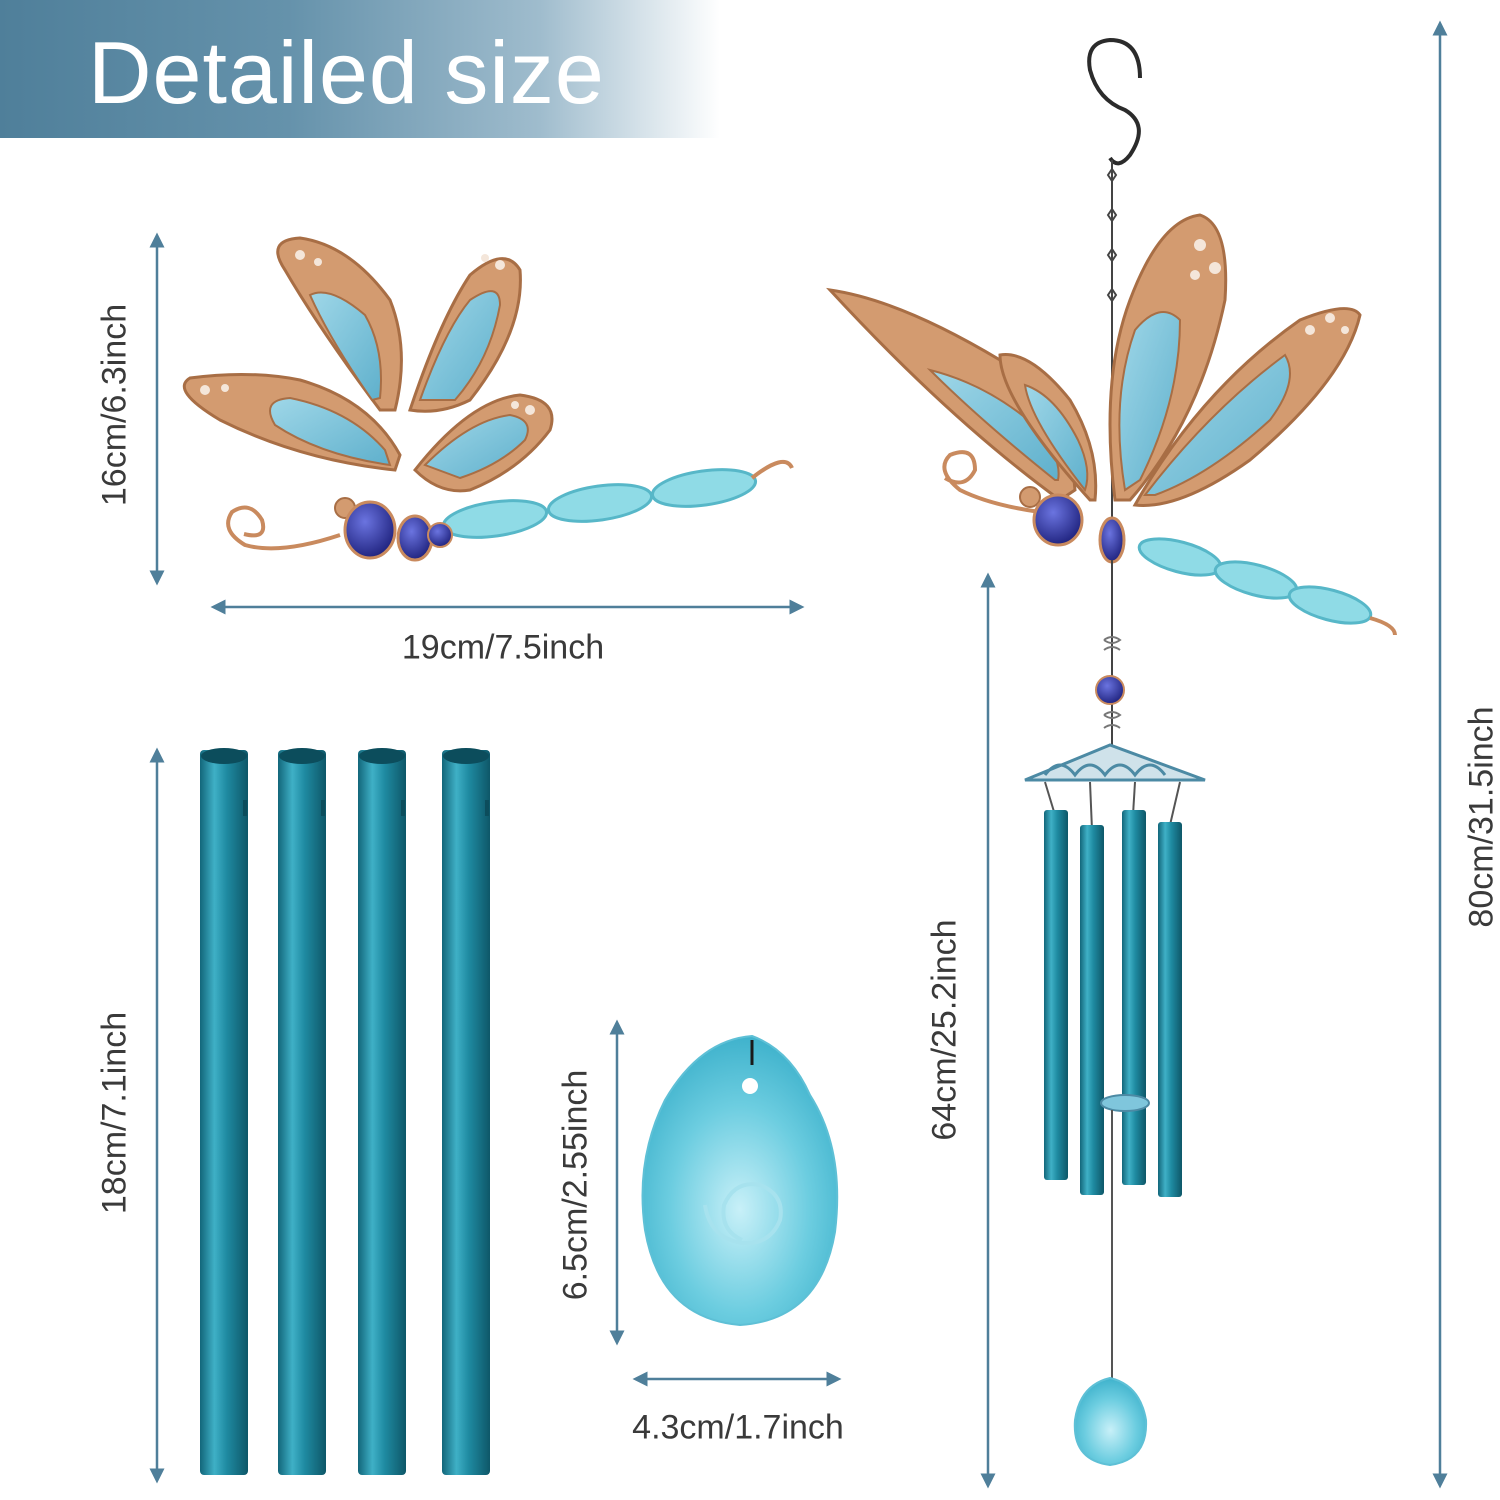 Image resolution: width=1500 pixels, height=1500 pixels. I want to click on chime-canopy, so click(1115, 787).